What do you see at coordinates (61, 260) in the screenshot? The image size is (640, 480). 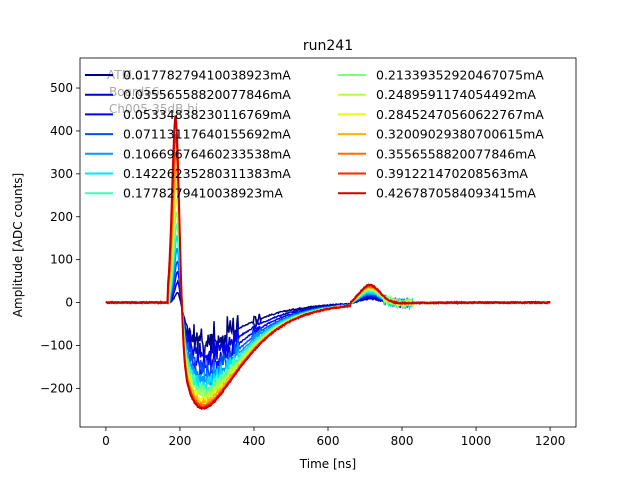 I see `y-tick-label: 100` at bounding box center [61, 260].